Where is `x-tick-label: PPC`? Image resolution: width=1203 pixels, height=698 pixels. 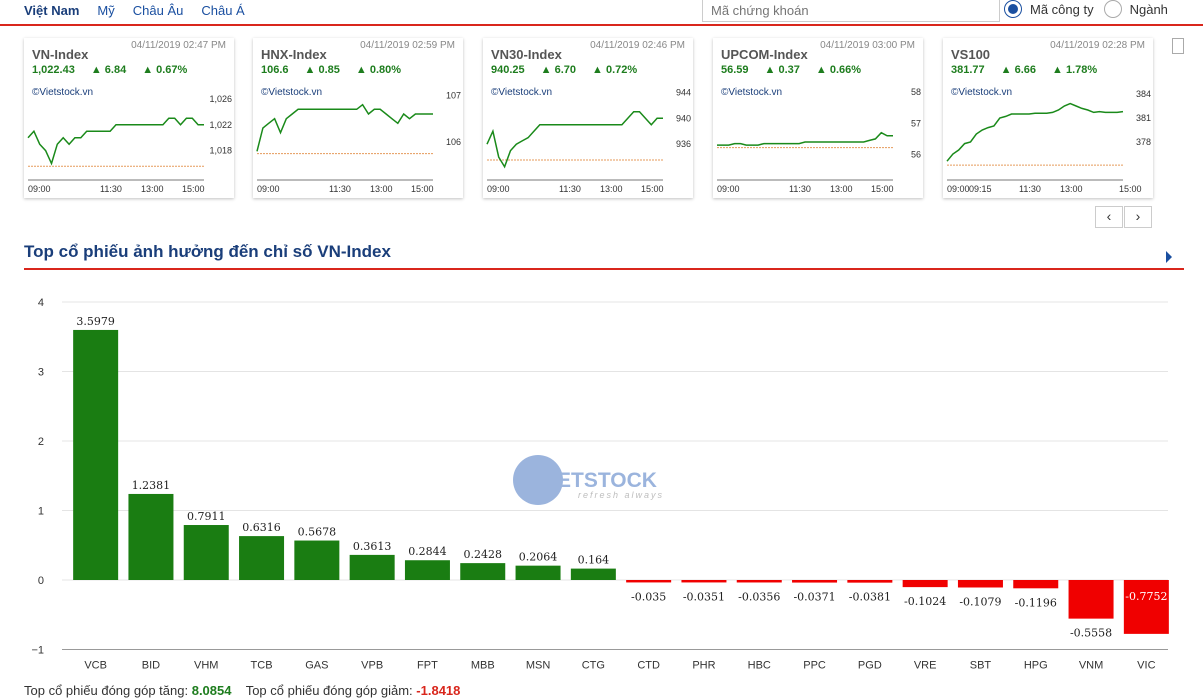
x-tick-label: PPC is located at coordinates (814, 666).